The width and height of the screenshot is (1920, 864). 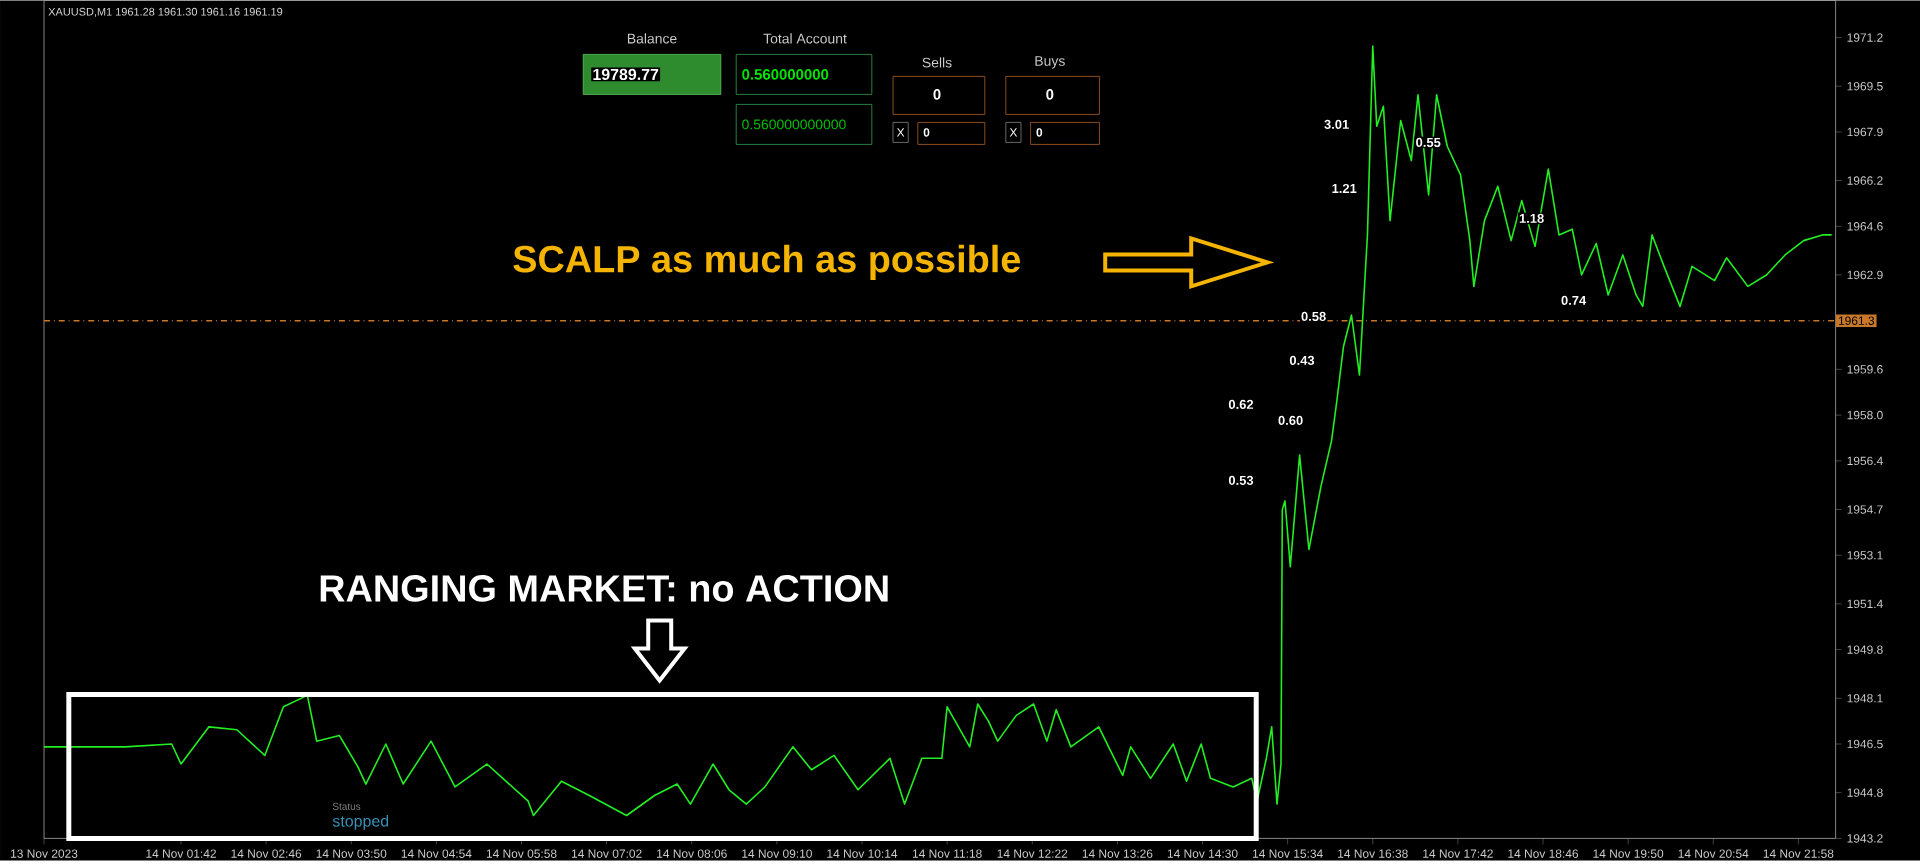 I want to click on annotation: RANGING MARKET: no ACTION, so click(x=604, y=588).